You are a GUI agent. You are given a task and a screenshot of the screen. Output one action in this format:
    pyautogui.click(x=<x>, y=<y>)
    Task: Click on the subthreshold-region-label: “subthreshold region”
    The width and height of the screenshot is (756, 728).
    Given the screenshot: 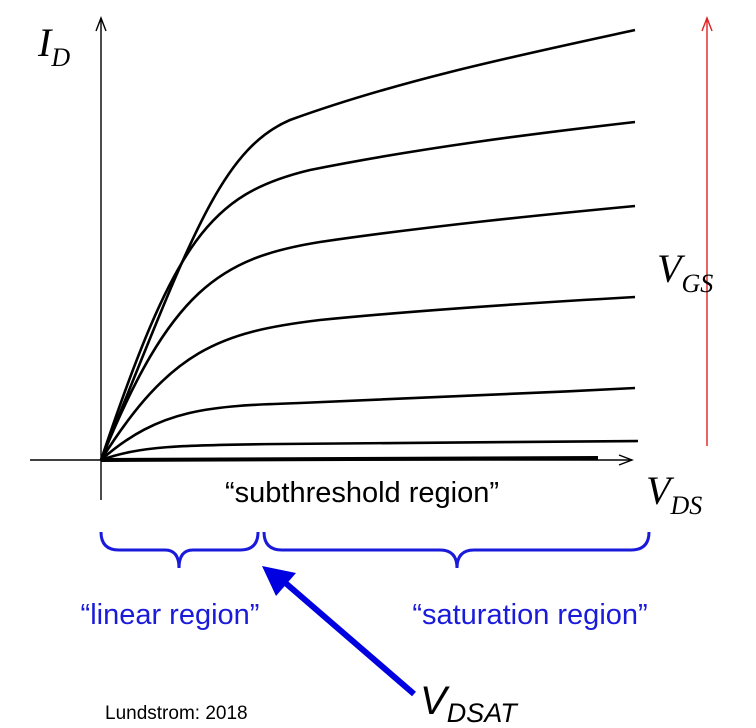 What is the action you would take?
    pyautogui.click(x=362, y=493)
    